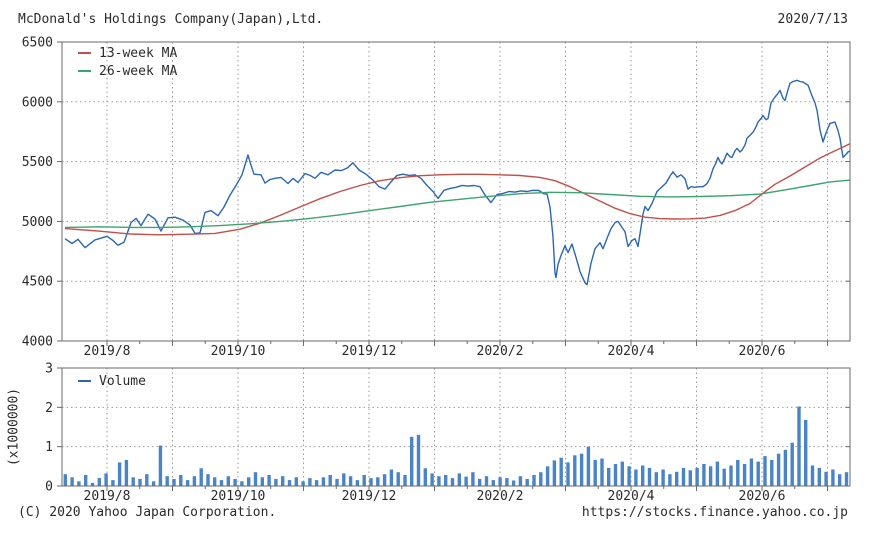 The image size is (870, 535). What do you see at coordinates (37, 282) in the screenshot?
I see `price-y-tick-label: 4500` at bounding box center [37, 282].